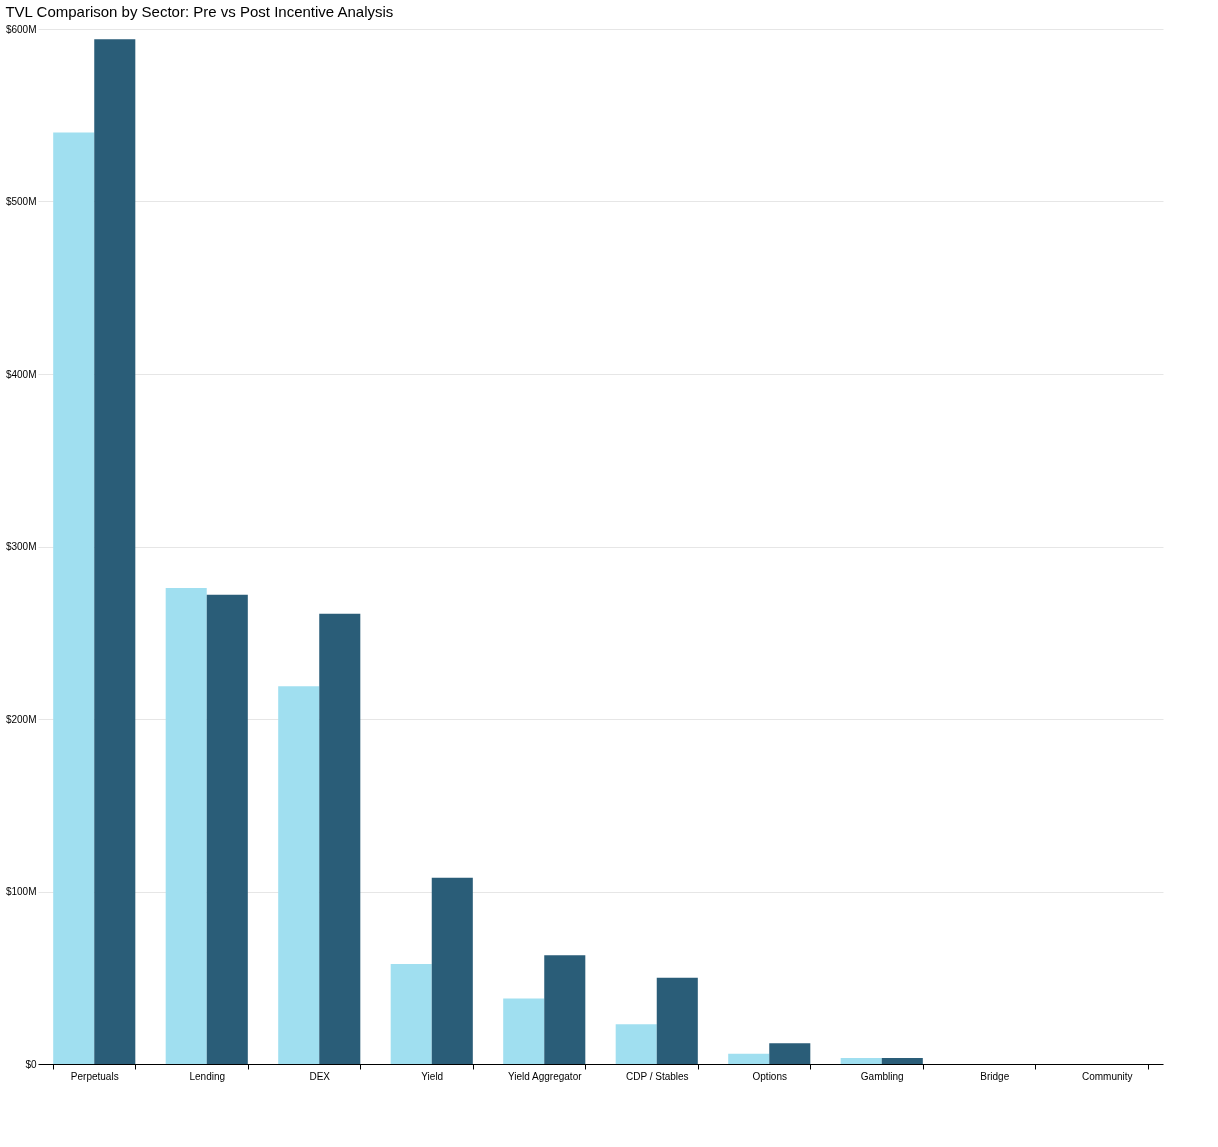  I want to click on x-tick-label: Yield Aggregator, so click(545, 1076).